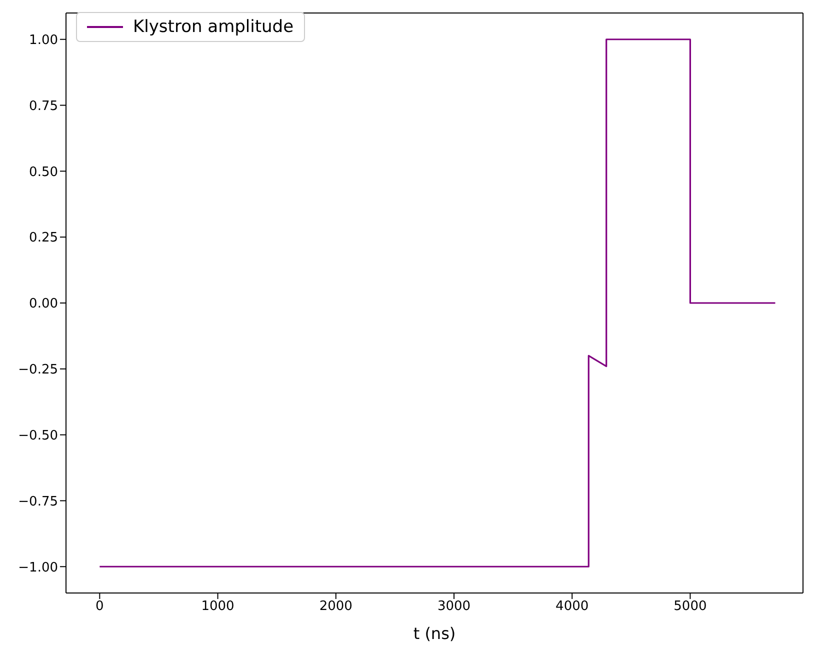  I want to click on y-tick-label: 0.75, so click(43, 106).